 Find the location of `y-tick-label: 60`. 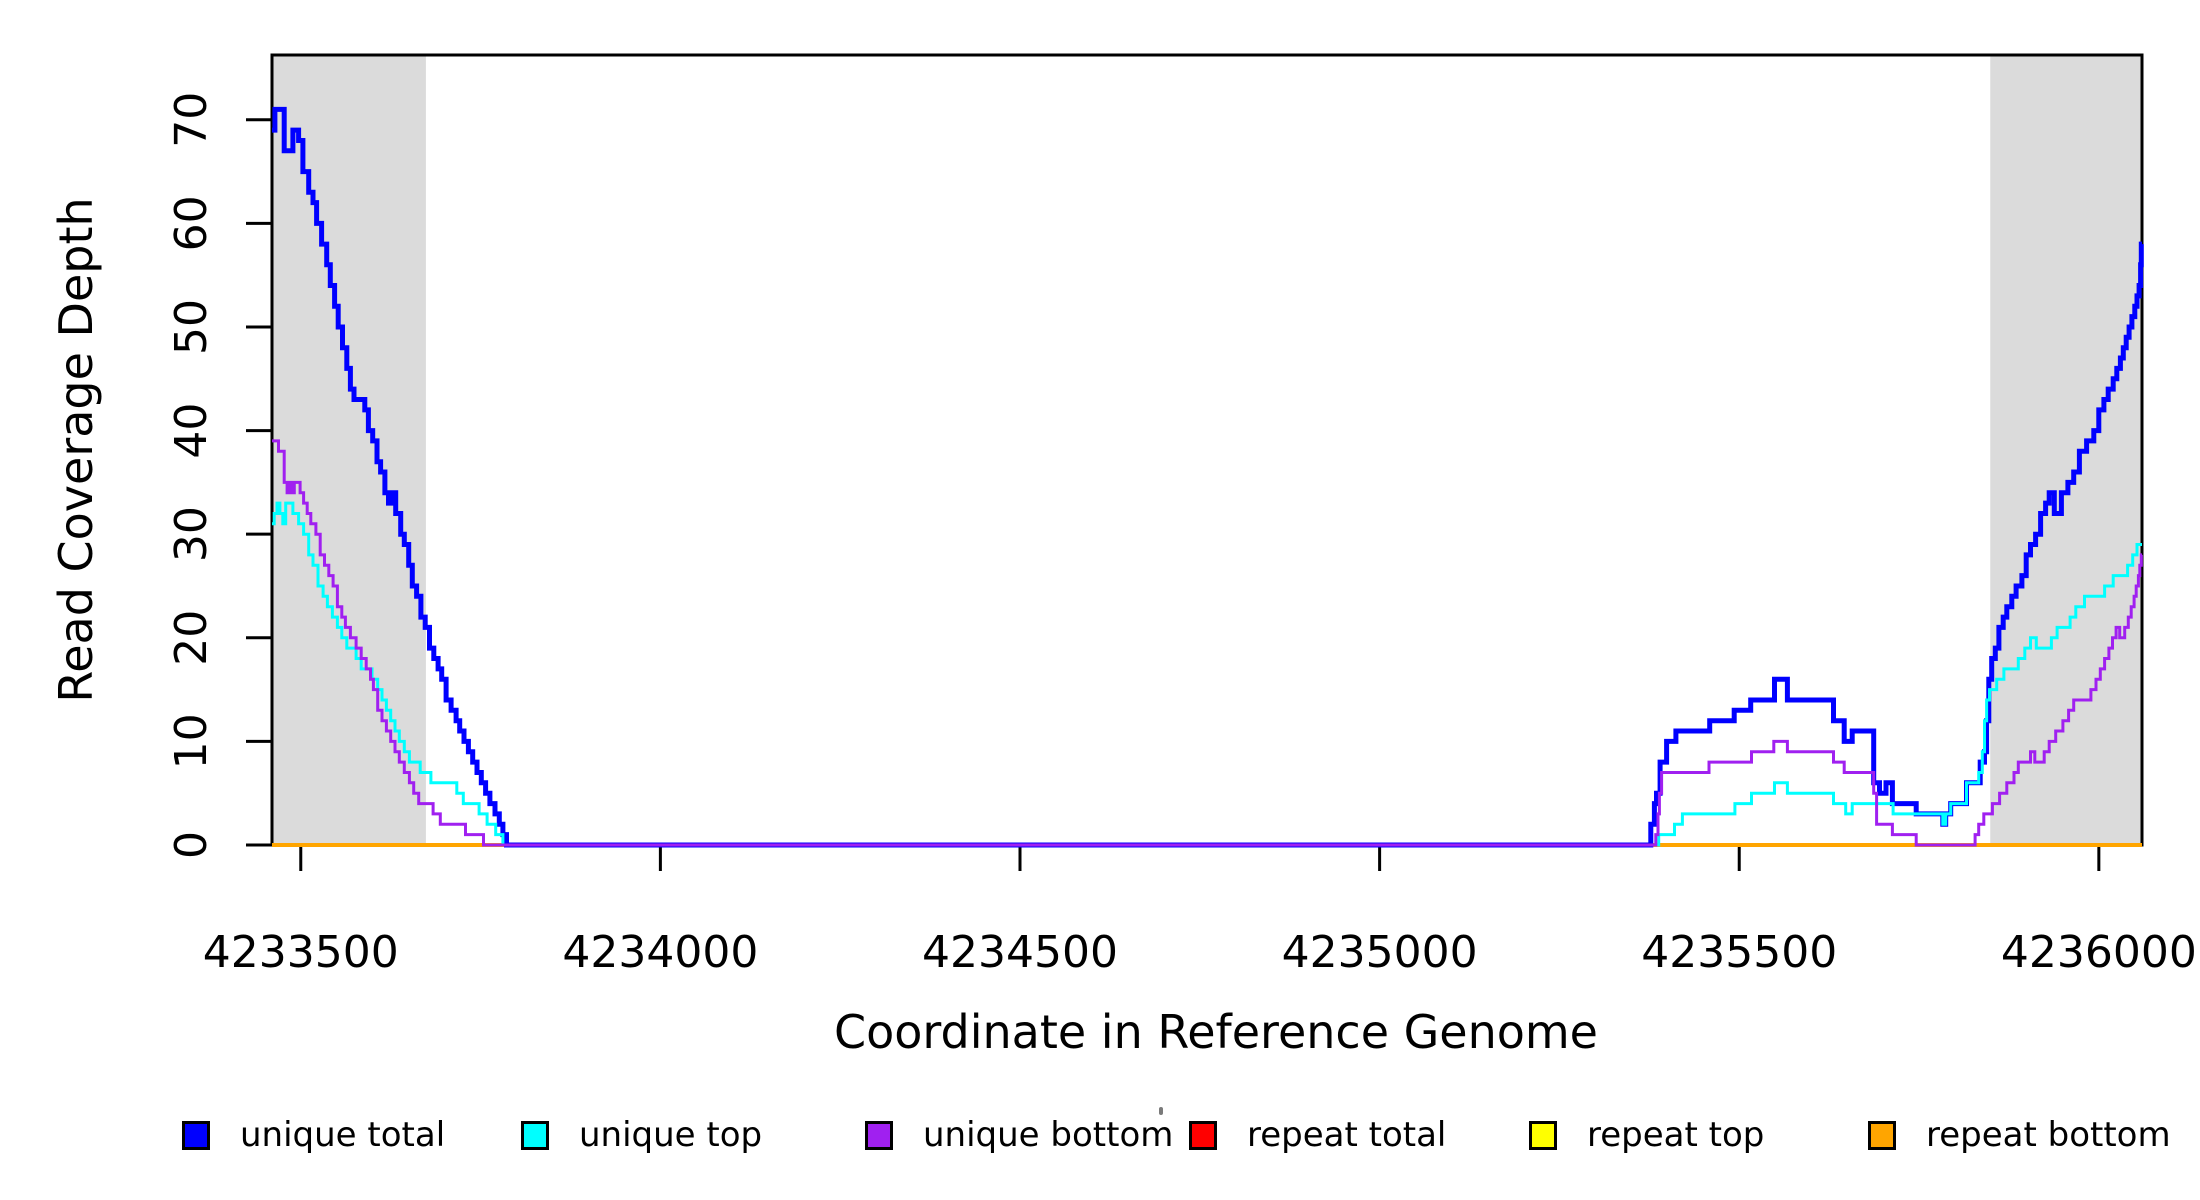

y-tick-label: 60 is located at coordinates (191, 223).